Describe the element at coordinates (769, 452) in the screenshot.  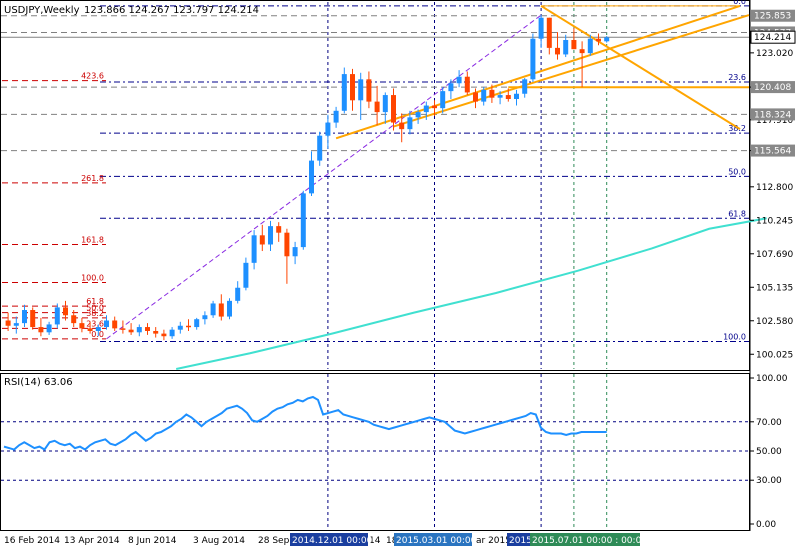
I see `rsi-tick-label: 50.00` at that location.